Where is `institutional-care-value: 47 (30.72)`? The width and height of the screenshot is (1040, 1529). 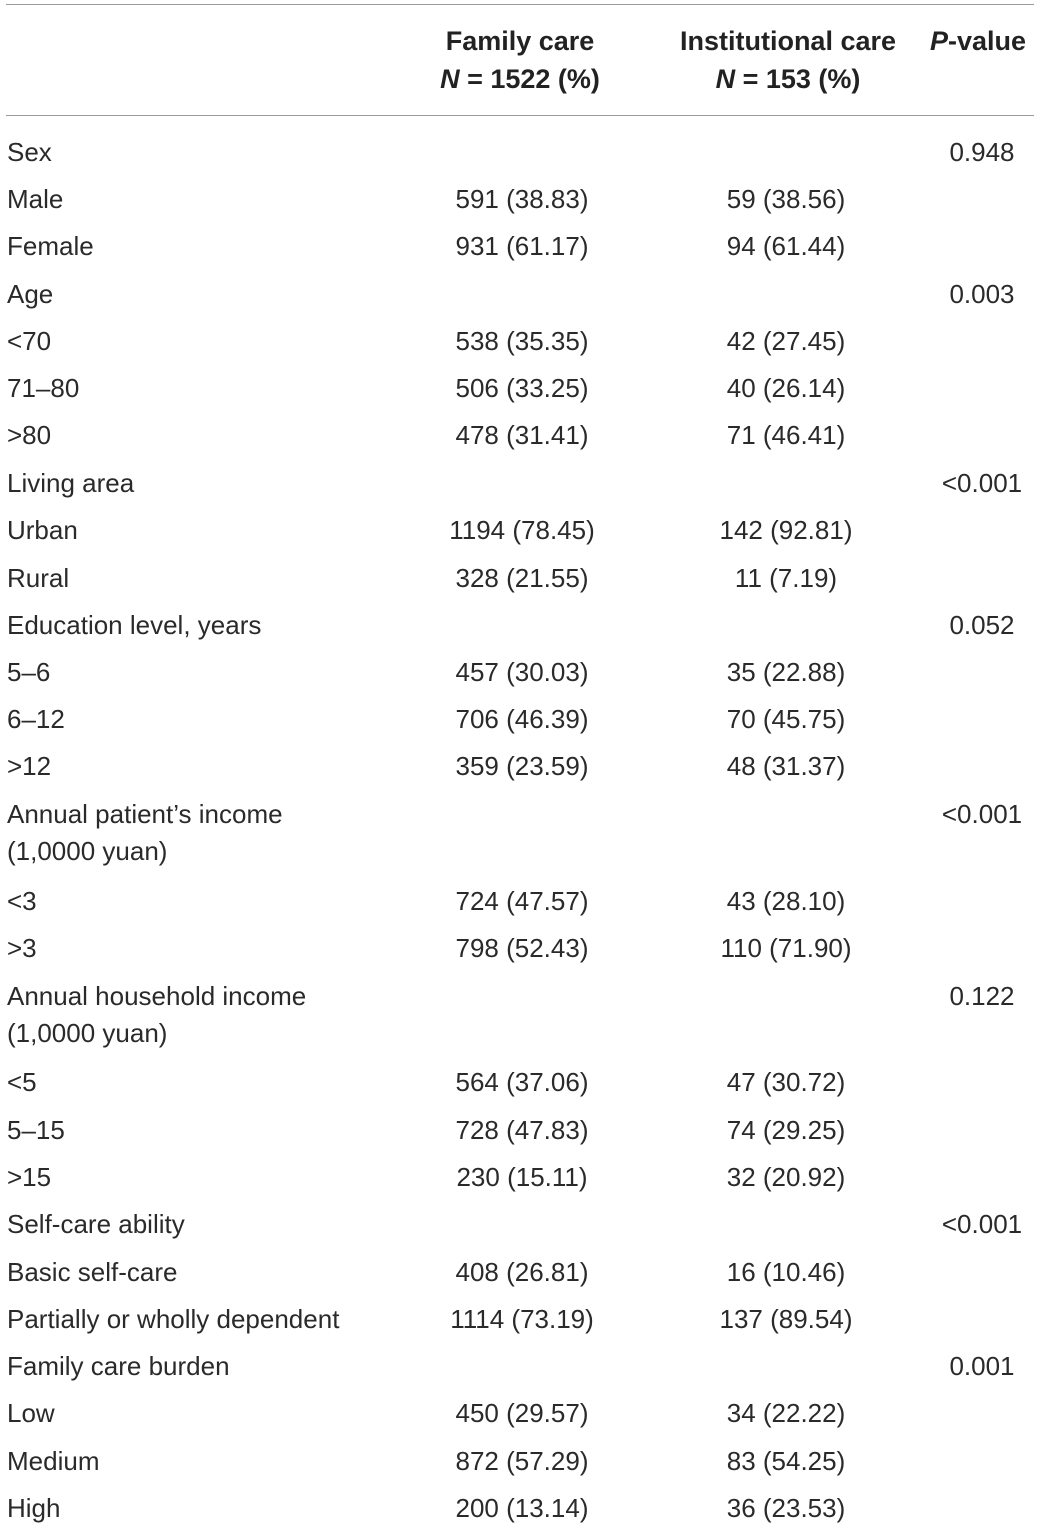 institutional-care-value: 47 (30.72) is located at coordinates (786, 1082).